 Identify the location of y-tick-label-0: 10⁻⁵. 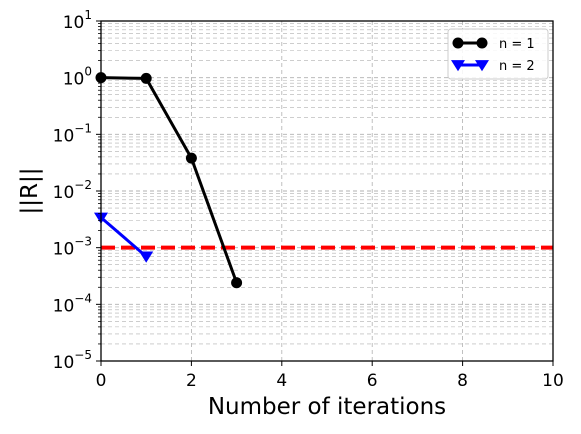
(72, 360).